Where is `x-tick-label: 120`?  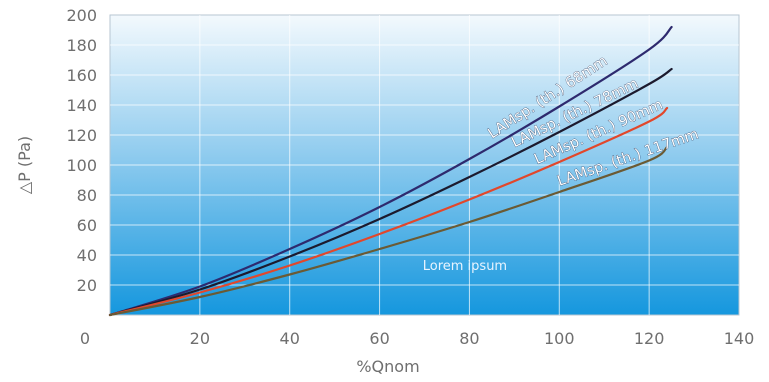 x-tick-label: 120 is located at coordinates (649, 338).